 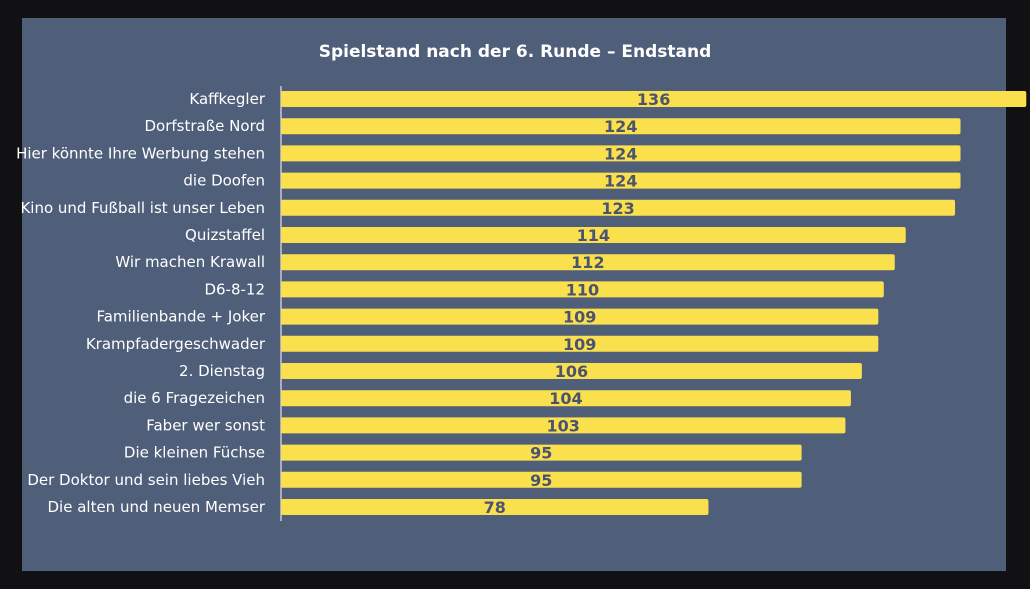 What do you see at coordinates (194, 398) in the screenshot?
I see `category-label: die 6 Fragezeichen` at bounding box center [194, 398].